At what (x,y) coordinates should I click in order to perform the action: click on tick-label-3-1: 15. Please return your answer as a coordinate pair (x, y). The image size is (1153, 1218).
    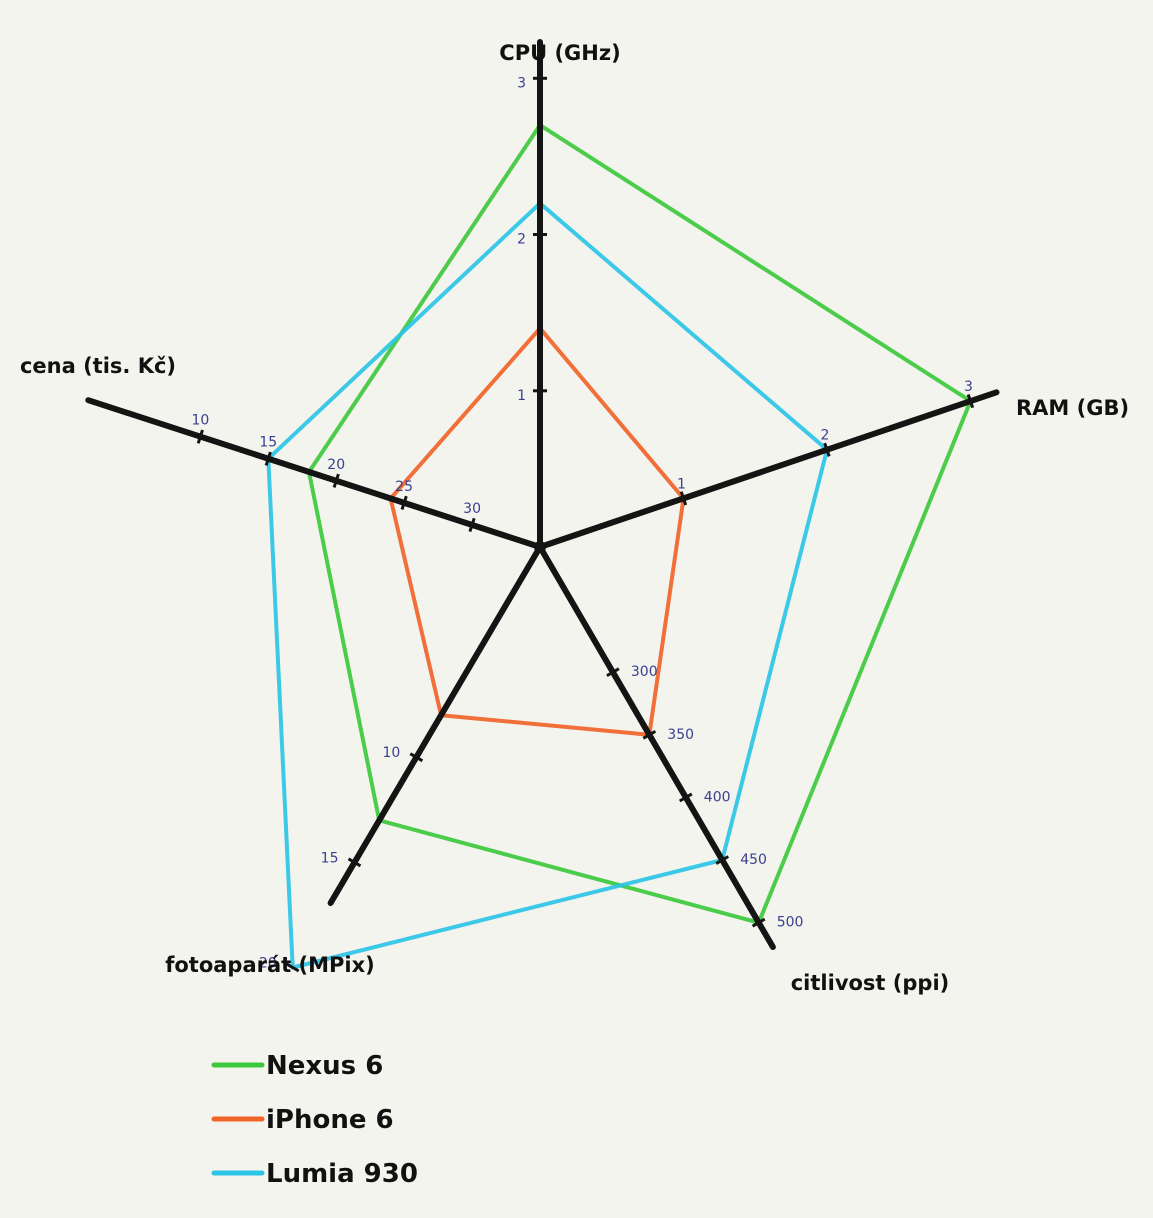
    Looking at the image, I should click on (330, 858).